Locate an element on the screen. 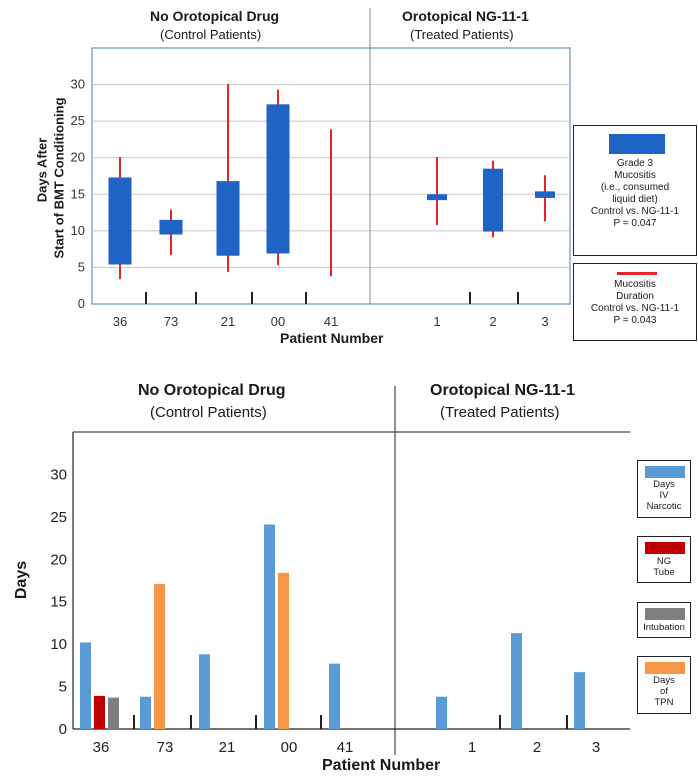 This screenshot has width=698, height=779. legend-swatch-tpn is located at coordinates (665, 668).